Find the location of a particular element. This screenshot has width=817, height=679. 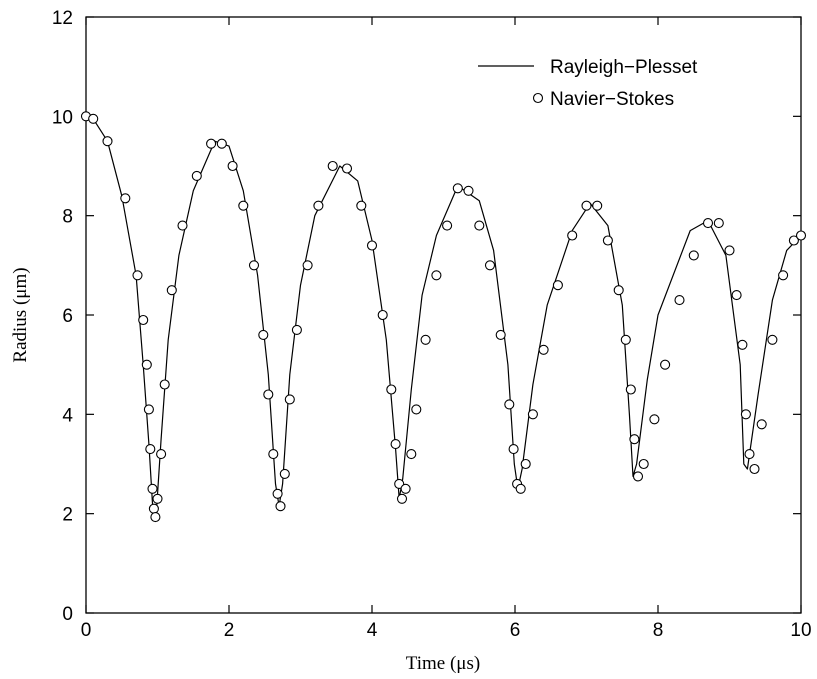

legend-label-rayleigh-plesset: Rayleigh−Plesset is located at coordinates (624, 67).